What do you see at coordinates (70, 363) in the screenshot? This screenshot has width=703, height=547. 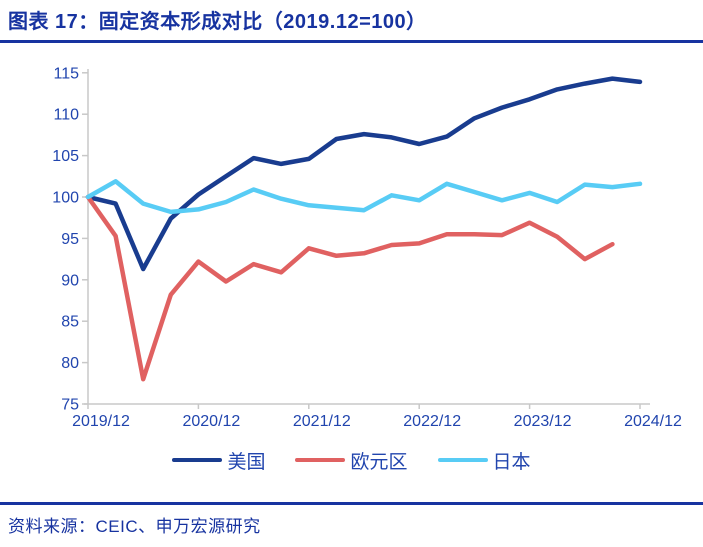 I see `y-tick-label: 80` at bounding box center [70, 363].